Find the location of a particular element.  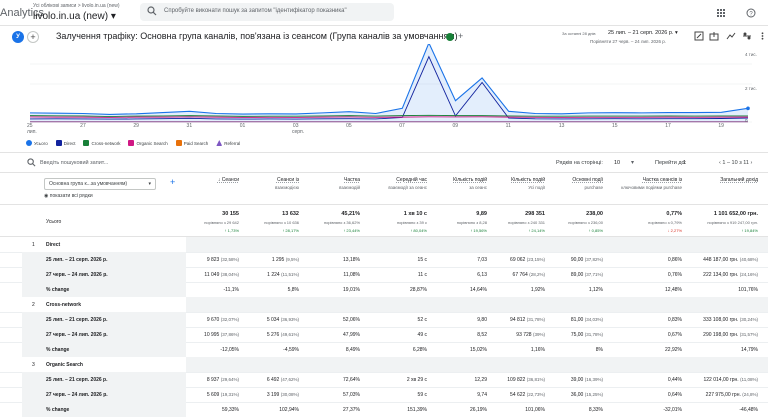

table-cell: 9,74 is located at coordinates (482, 395).